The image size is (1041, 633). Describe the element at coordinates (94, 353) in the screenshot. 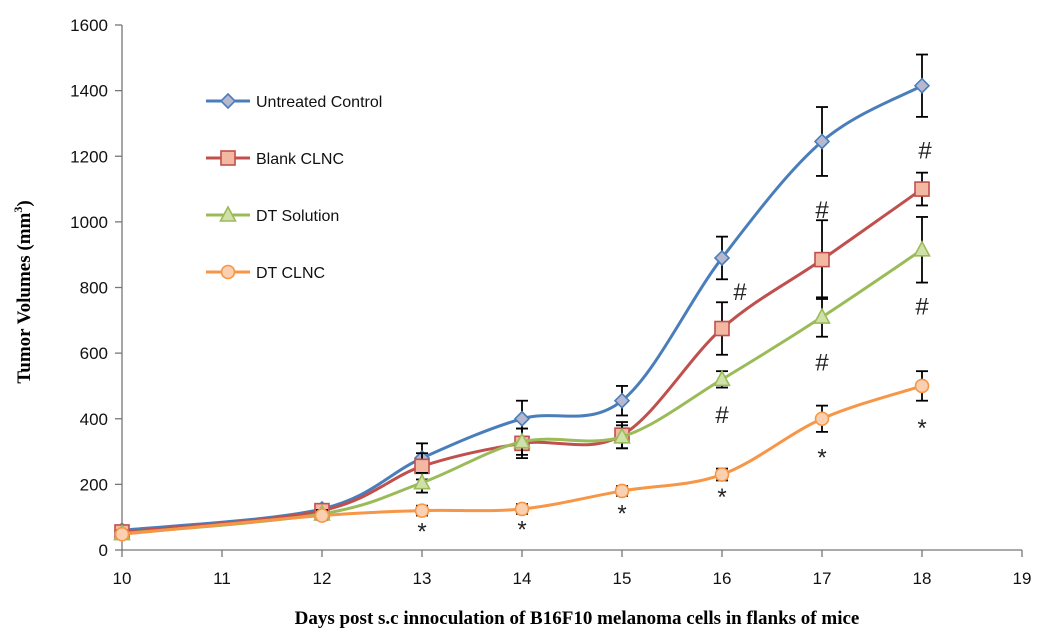

I see `y-tick-label: 600` at that location.